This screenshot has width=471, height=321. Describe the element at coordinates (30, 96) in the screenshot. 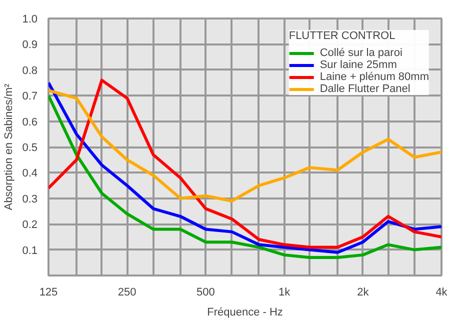

I see `y-tick-label: 0.7` at that location.